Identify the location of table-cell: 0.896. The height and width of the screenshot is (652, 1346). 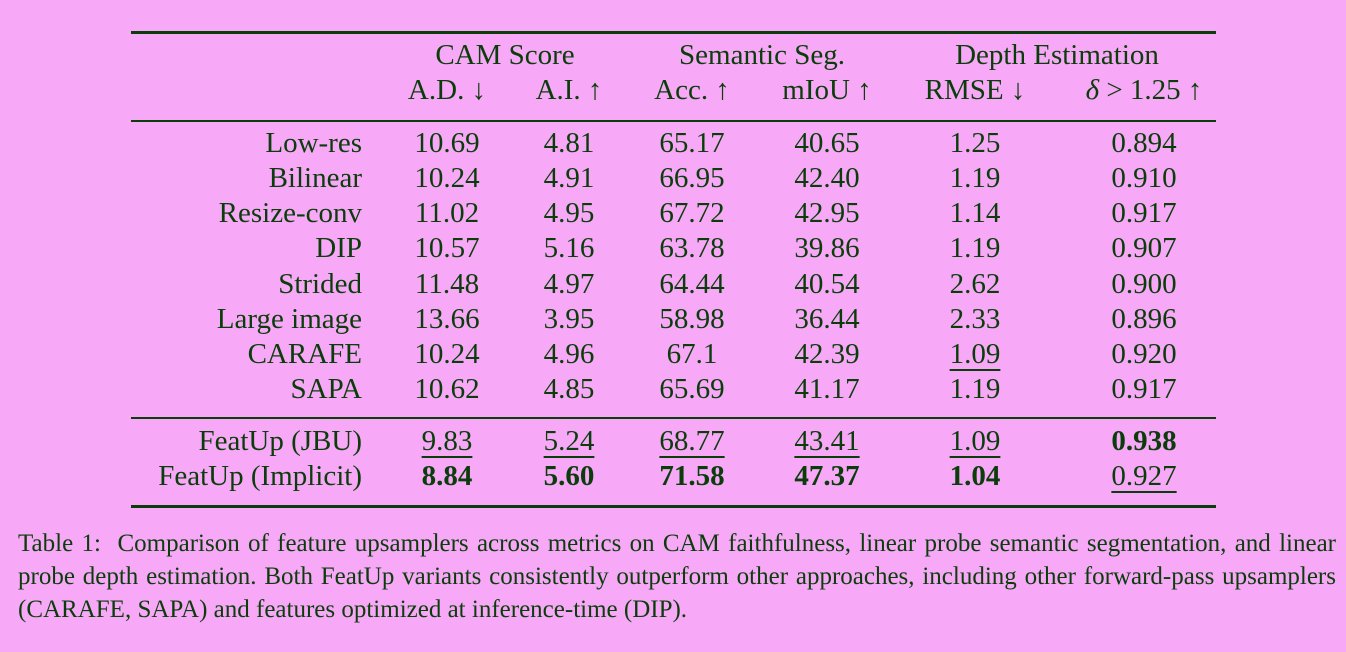
(1144, 319).